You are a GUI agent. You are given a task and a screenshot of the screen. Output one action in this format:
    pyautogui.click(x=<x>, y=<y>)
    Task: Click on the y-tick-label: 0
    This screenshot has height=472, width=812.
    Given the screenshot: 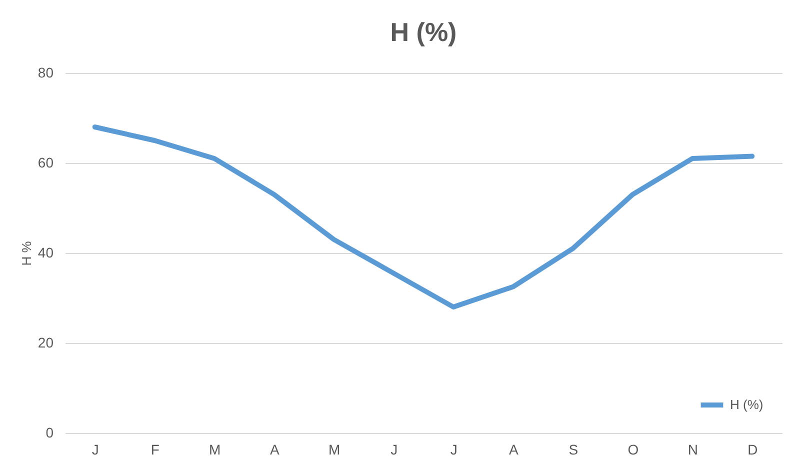 What is the action you would take?
    pyautogui.click(x=50, y=432)
    